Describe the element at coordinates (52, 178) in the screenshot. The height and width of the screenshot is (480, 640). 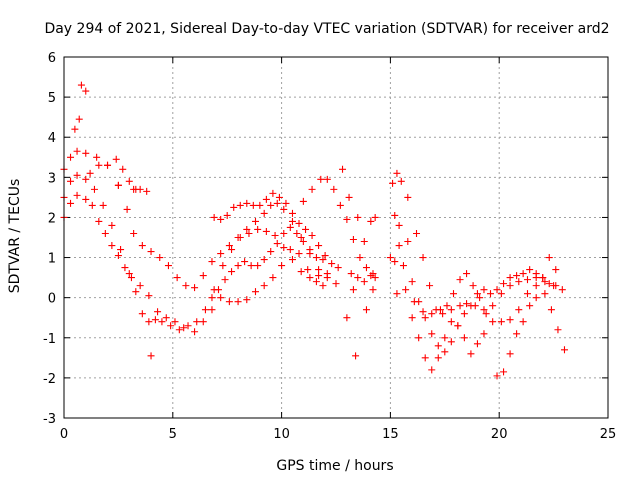
I see `y-tick-label: 3` at that location.